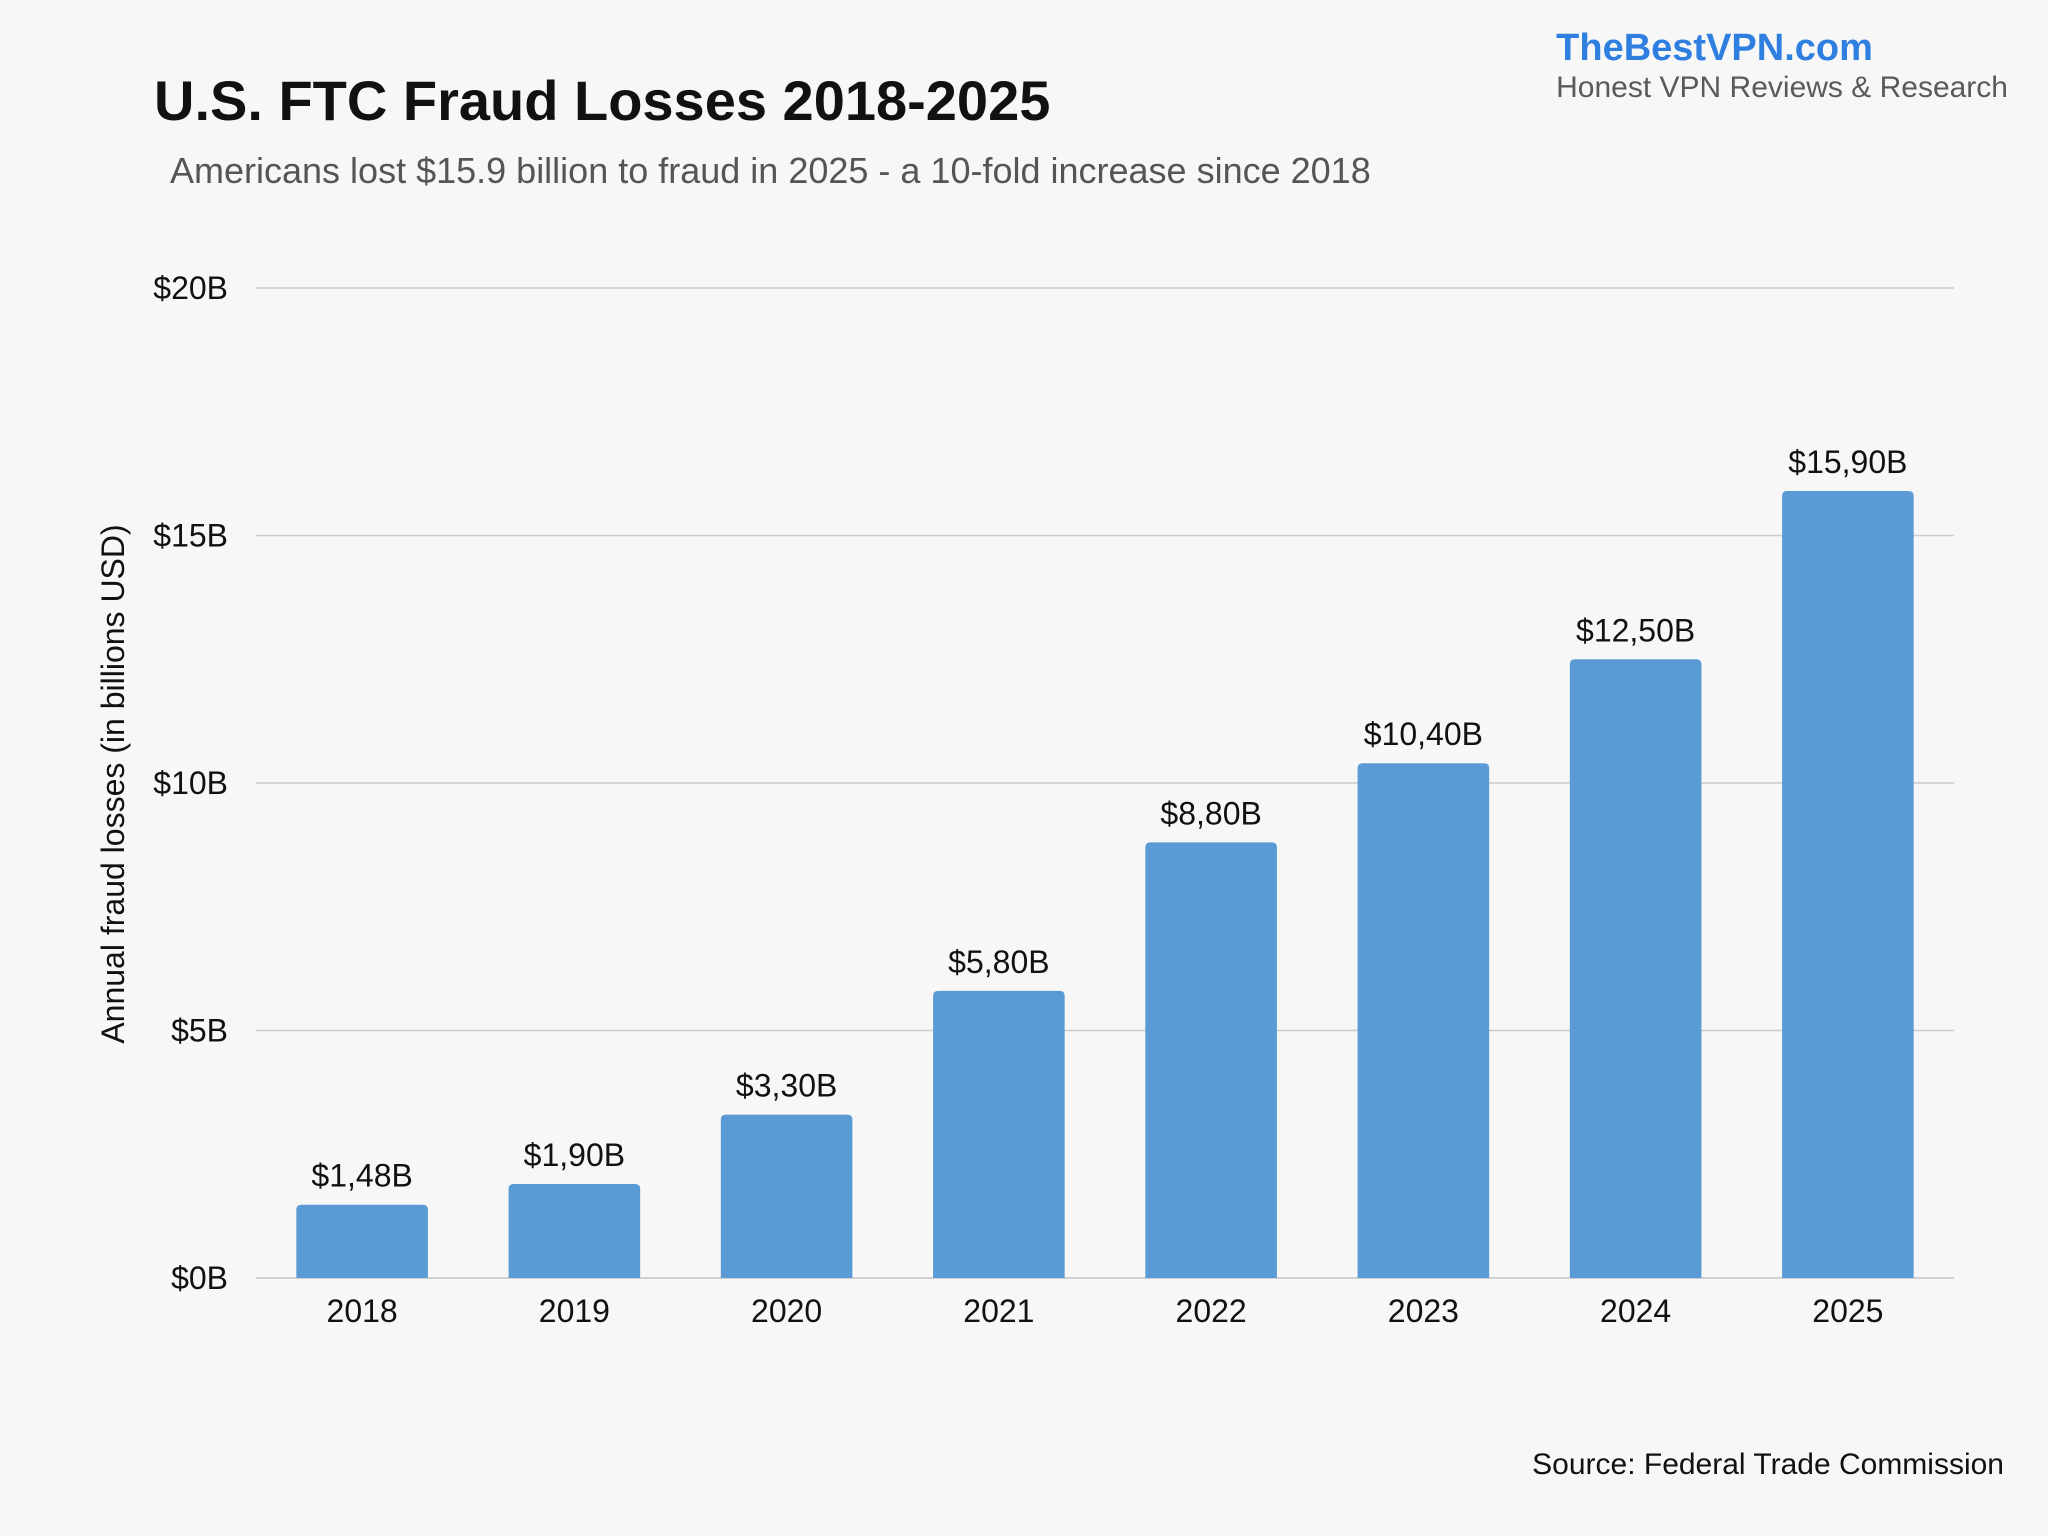 The image size is (2048, 1536). Describe the element at coordinates (1423, 1020) in the screenshot. I see `bar-2023` at that location.